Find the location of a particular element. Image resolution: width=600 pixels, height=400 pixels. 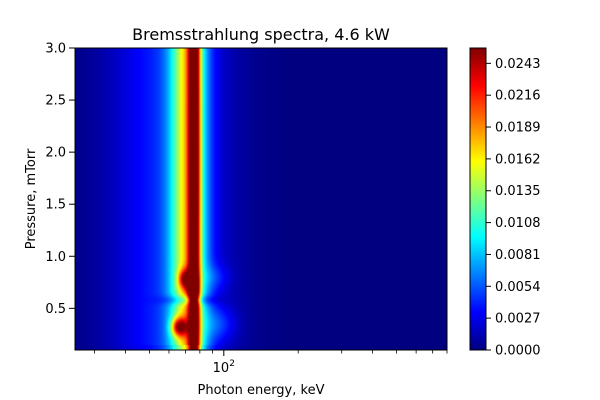

chart-title: Bremsstrahlung spectra, 4.6 kW is located at coordinates (261, 34).